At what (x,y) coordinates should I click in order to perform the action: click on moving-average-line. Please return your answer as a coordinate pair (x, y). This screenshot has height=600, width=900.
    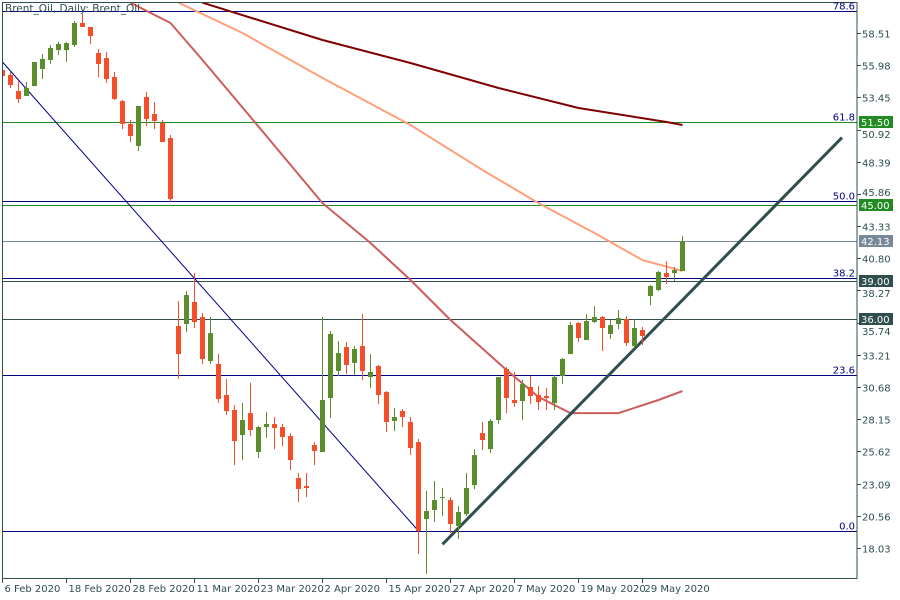
    Looking at the image, I should click on (442, 64).